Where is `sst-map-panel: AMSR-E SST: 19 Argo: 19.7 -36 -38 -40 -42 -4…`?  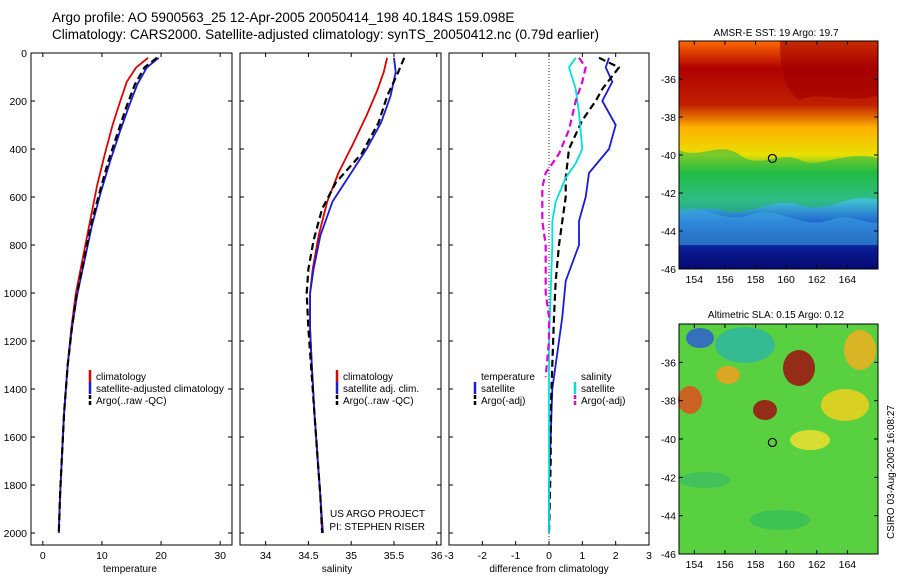 sst-map-panel: AMSR-E SST: 19 Argo: 19.7 -36 -38 -40 -42 -4… is located at coordinates (770, 157).